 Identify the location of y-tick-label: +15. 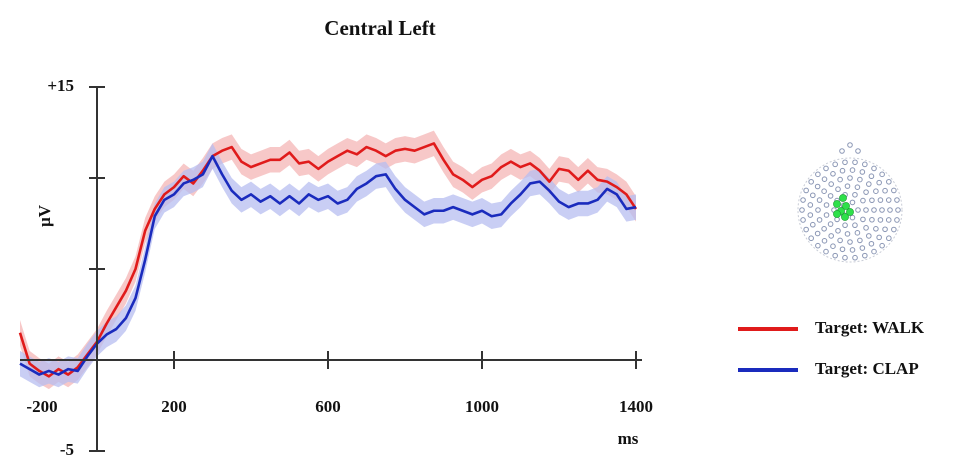
(60, 85).